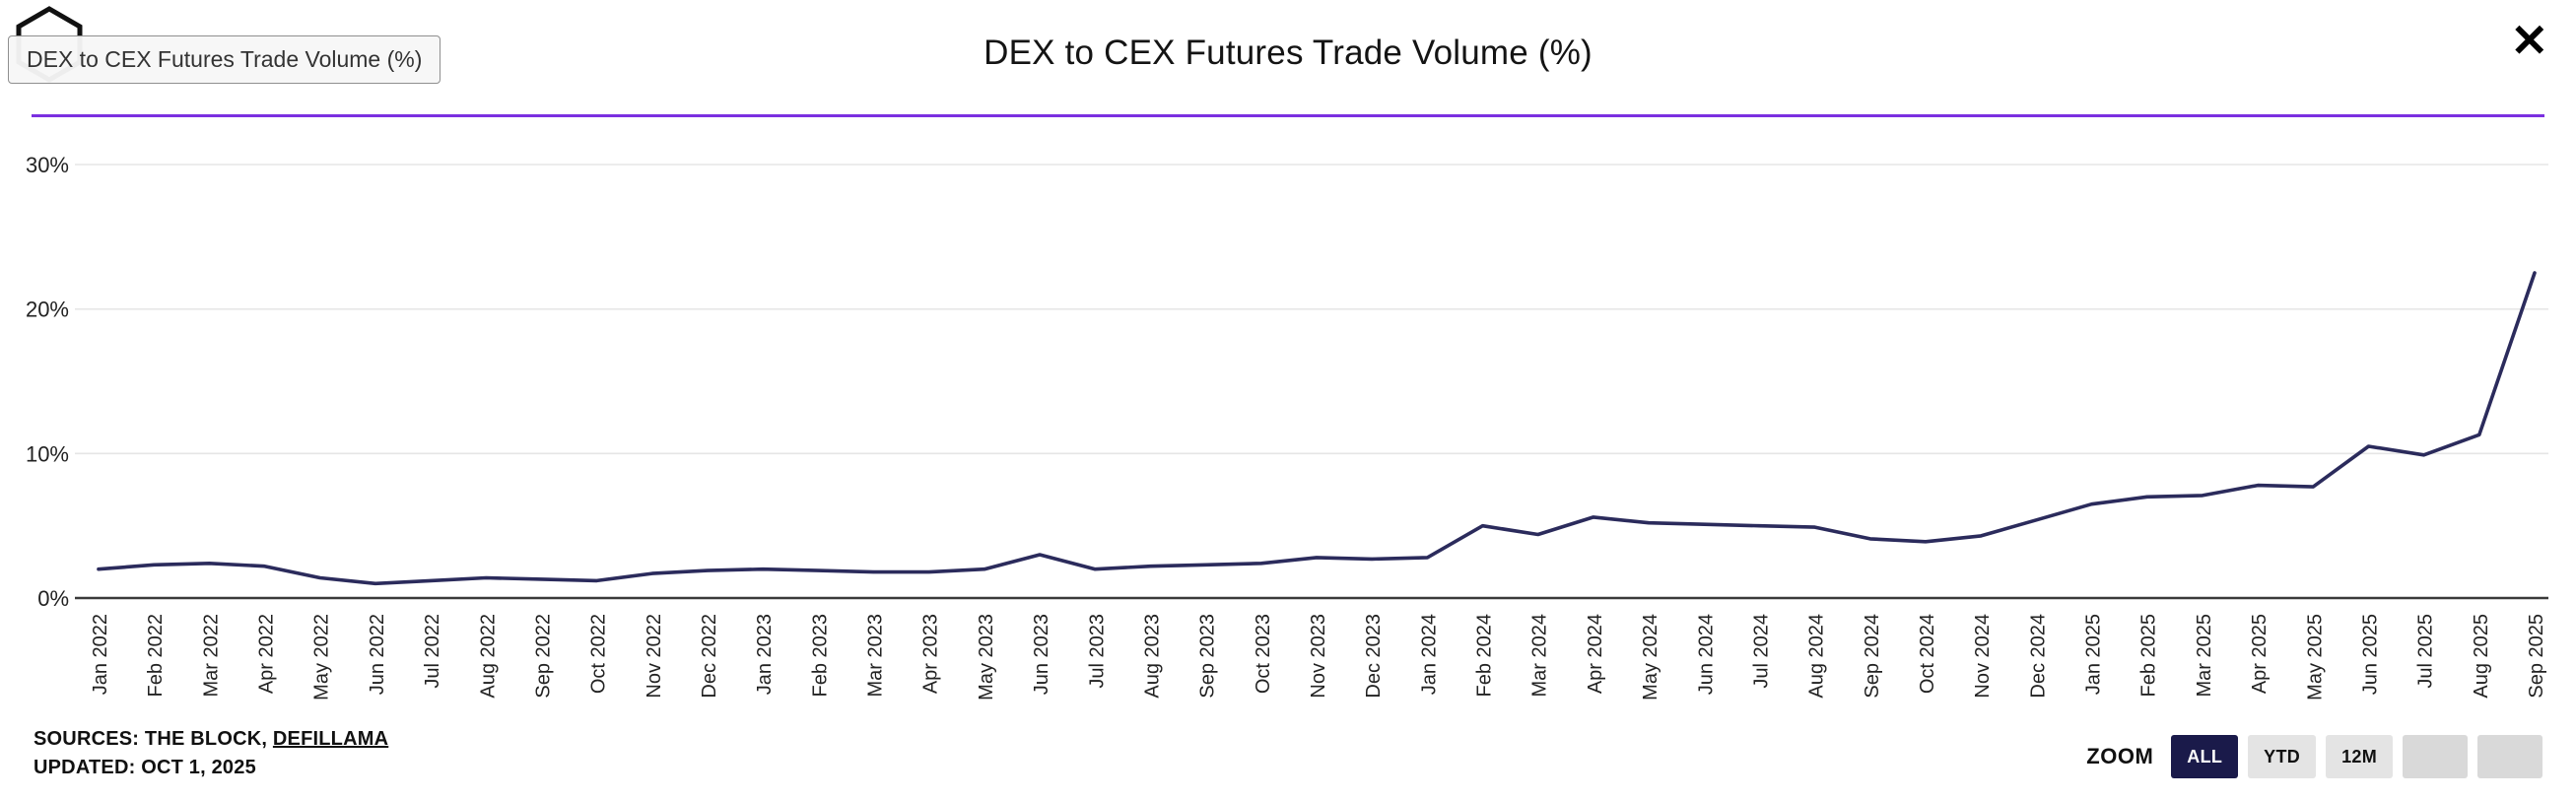 Image resolution: width=2576 pixels, height=800 pixels. Describe the element at coordinates (1318, 656) in the screenshot. I see `x-axis-label: Nov 2023` at that location.